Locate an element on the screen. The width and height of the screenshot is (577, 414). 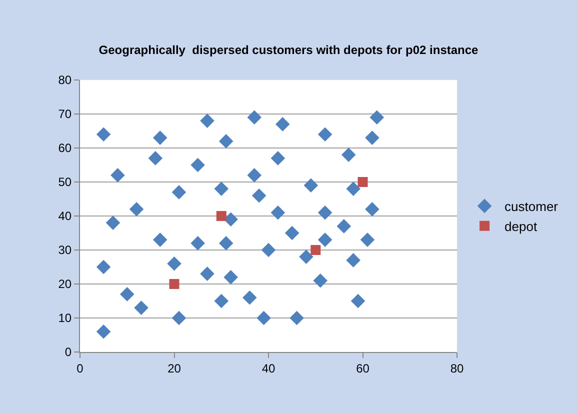
y-tick-label: 50 is located at coordinates (65, 182).